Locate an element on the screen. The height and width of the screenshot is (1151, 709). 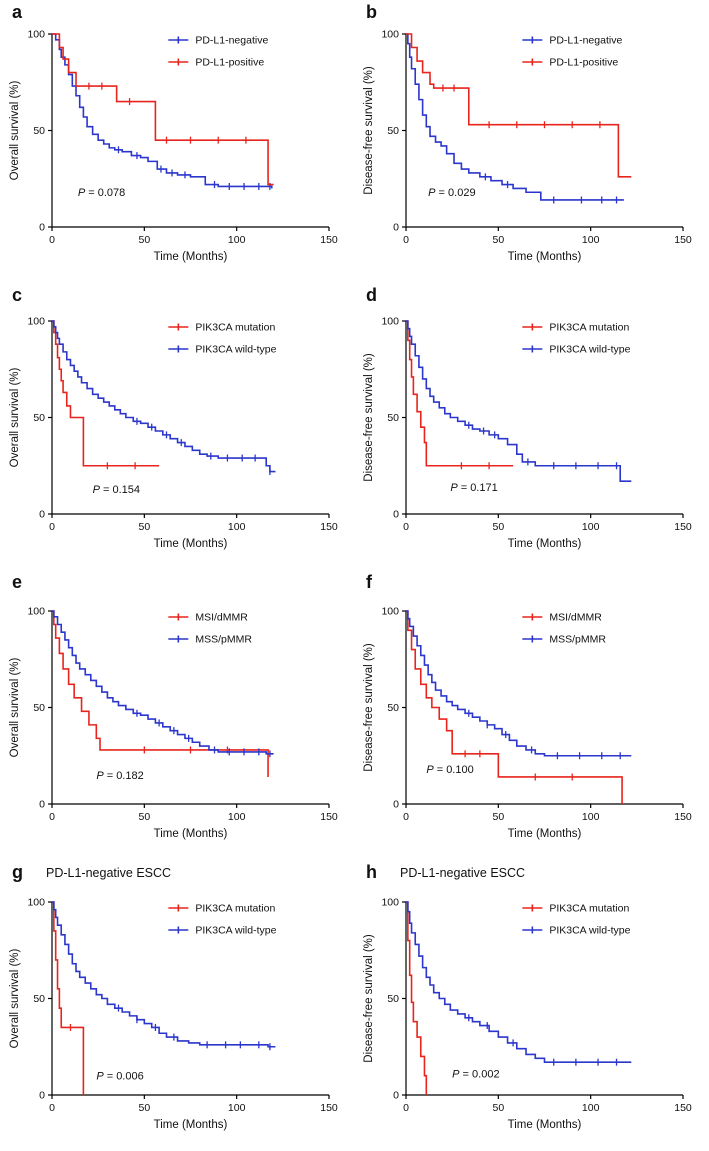
p-value-label: P = 0.029 is located at coordinates (451, 193).